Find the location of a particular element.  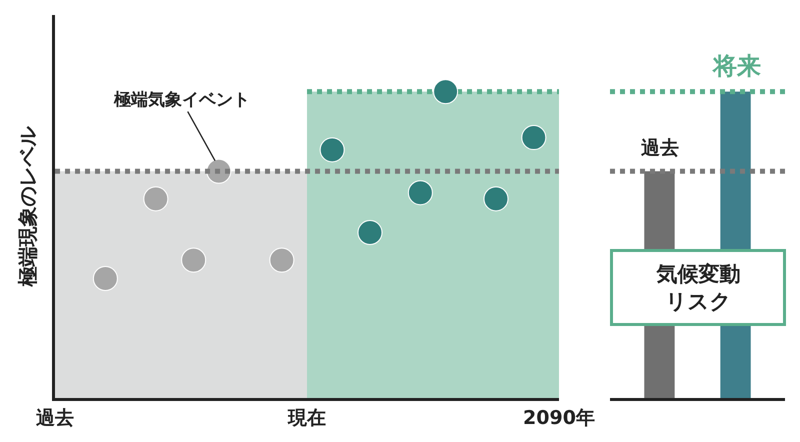

x-tick-label: 現在 is located at coordinates (306, 417).